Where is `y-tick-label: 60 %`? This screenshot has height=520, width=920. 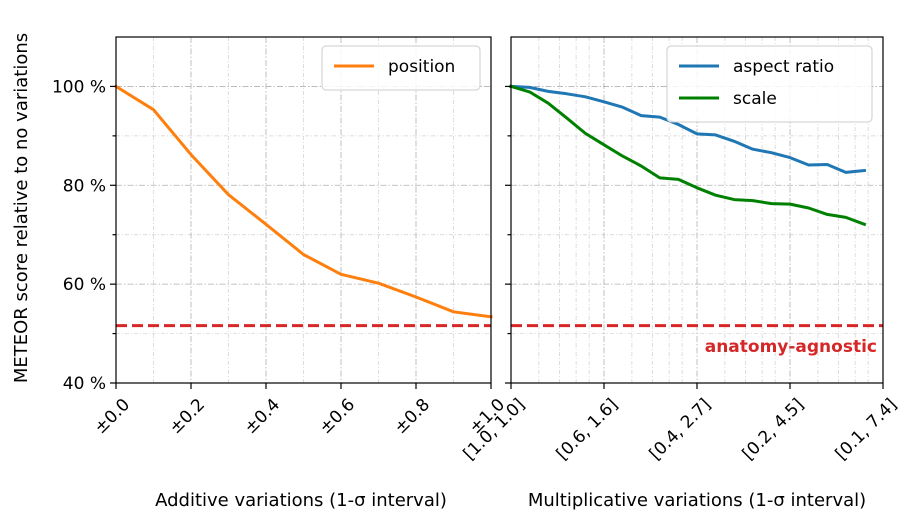 y-tick-label: 60 % is located at coordinates (84, 285).